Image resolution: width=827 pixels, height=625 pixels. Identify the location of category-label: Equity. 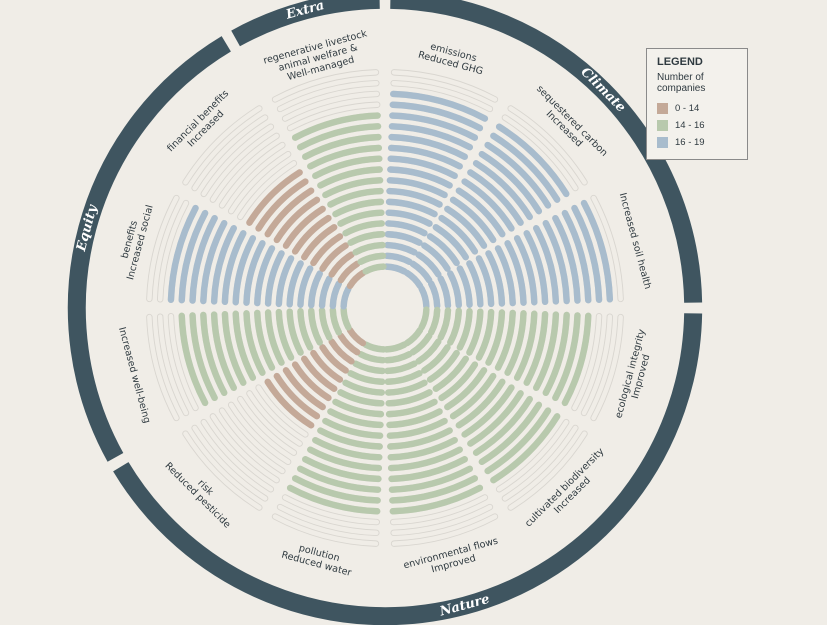
(87, 228).